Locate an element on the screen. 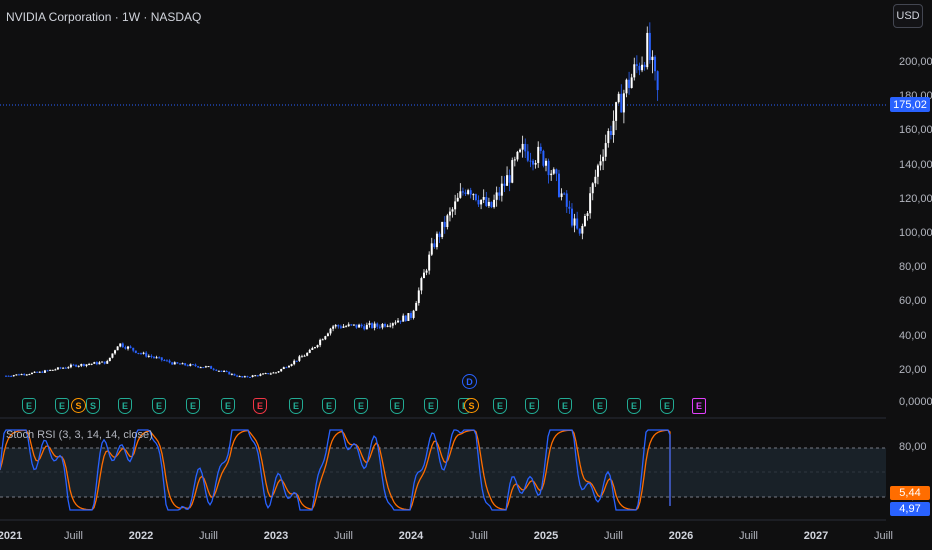 The width and height of the screenshot is (932, 550). time-axis-label: 2027 is located at coordinates (816, 536).